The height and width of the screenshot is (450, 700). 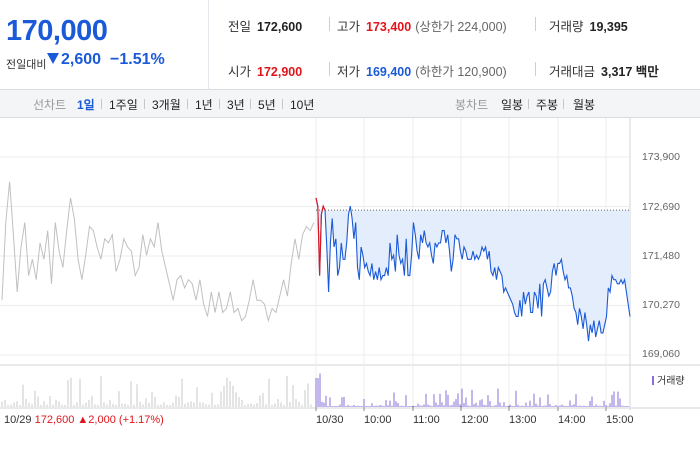 What do you see at coordinates (588, 27) in the screenshot?
I see `stat-volume: 거래량 19,395` at bounding box center [588, 27].